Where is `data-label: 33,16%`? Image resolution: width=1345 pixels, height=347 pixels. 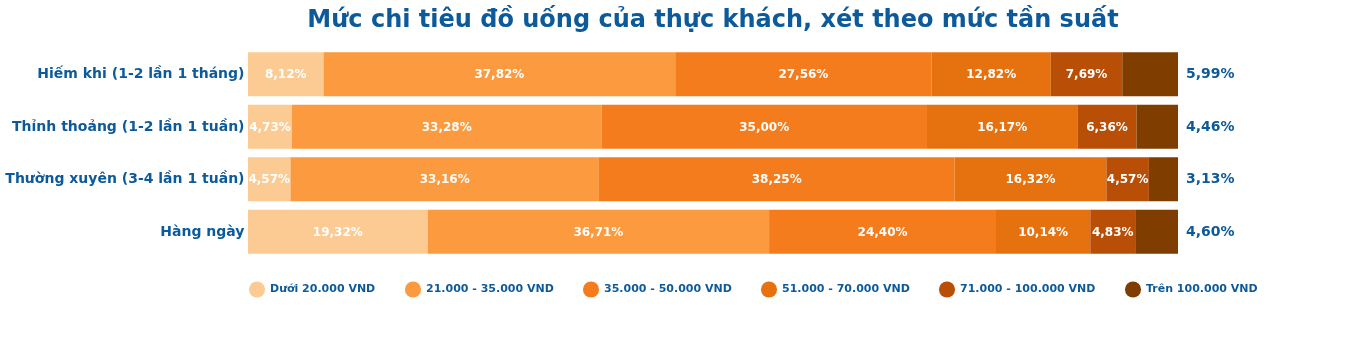 data-label: 33,16% is located at coordinates (444, 179).